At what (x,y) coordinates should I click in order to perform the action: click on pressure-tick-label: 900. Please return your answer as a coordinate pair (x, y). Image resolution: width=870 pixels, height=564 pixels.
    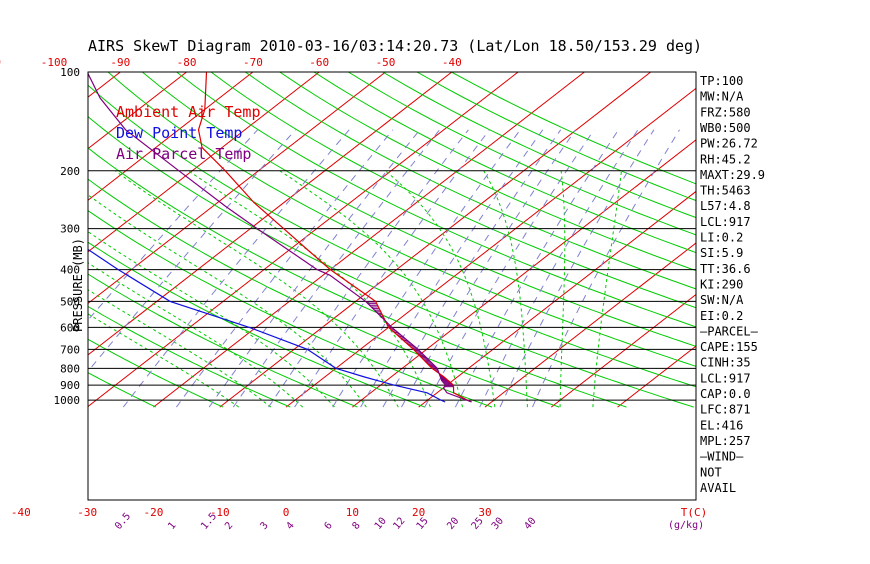
    Looking at the image, I should click on (70, 385).